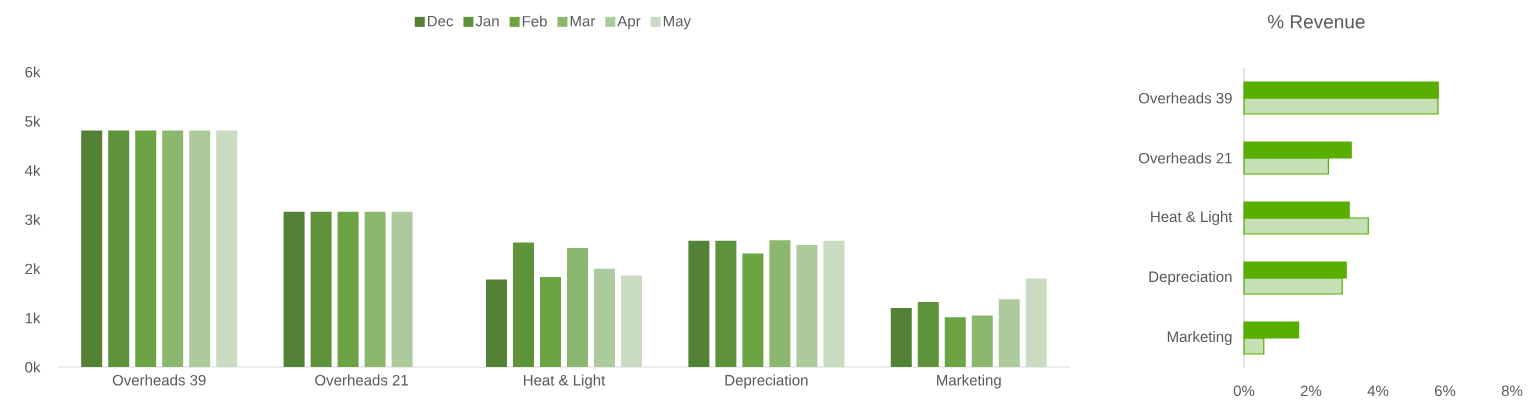 The width and height of the screenshot is (1536, 405). I want to click on legend-label: May, so click(677, 22).